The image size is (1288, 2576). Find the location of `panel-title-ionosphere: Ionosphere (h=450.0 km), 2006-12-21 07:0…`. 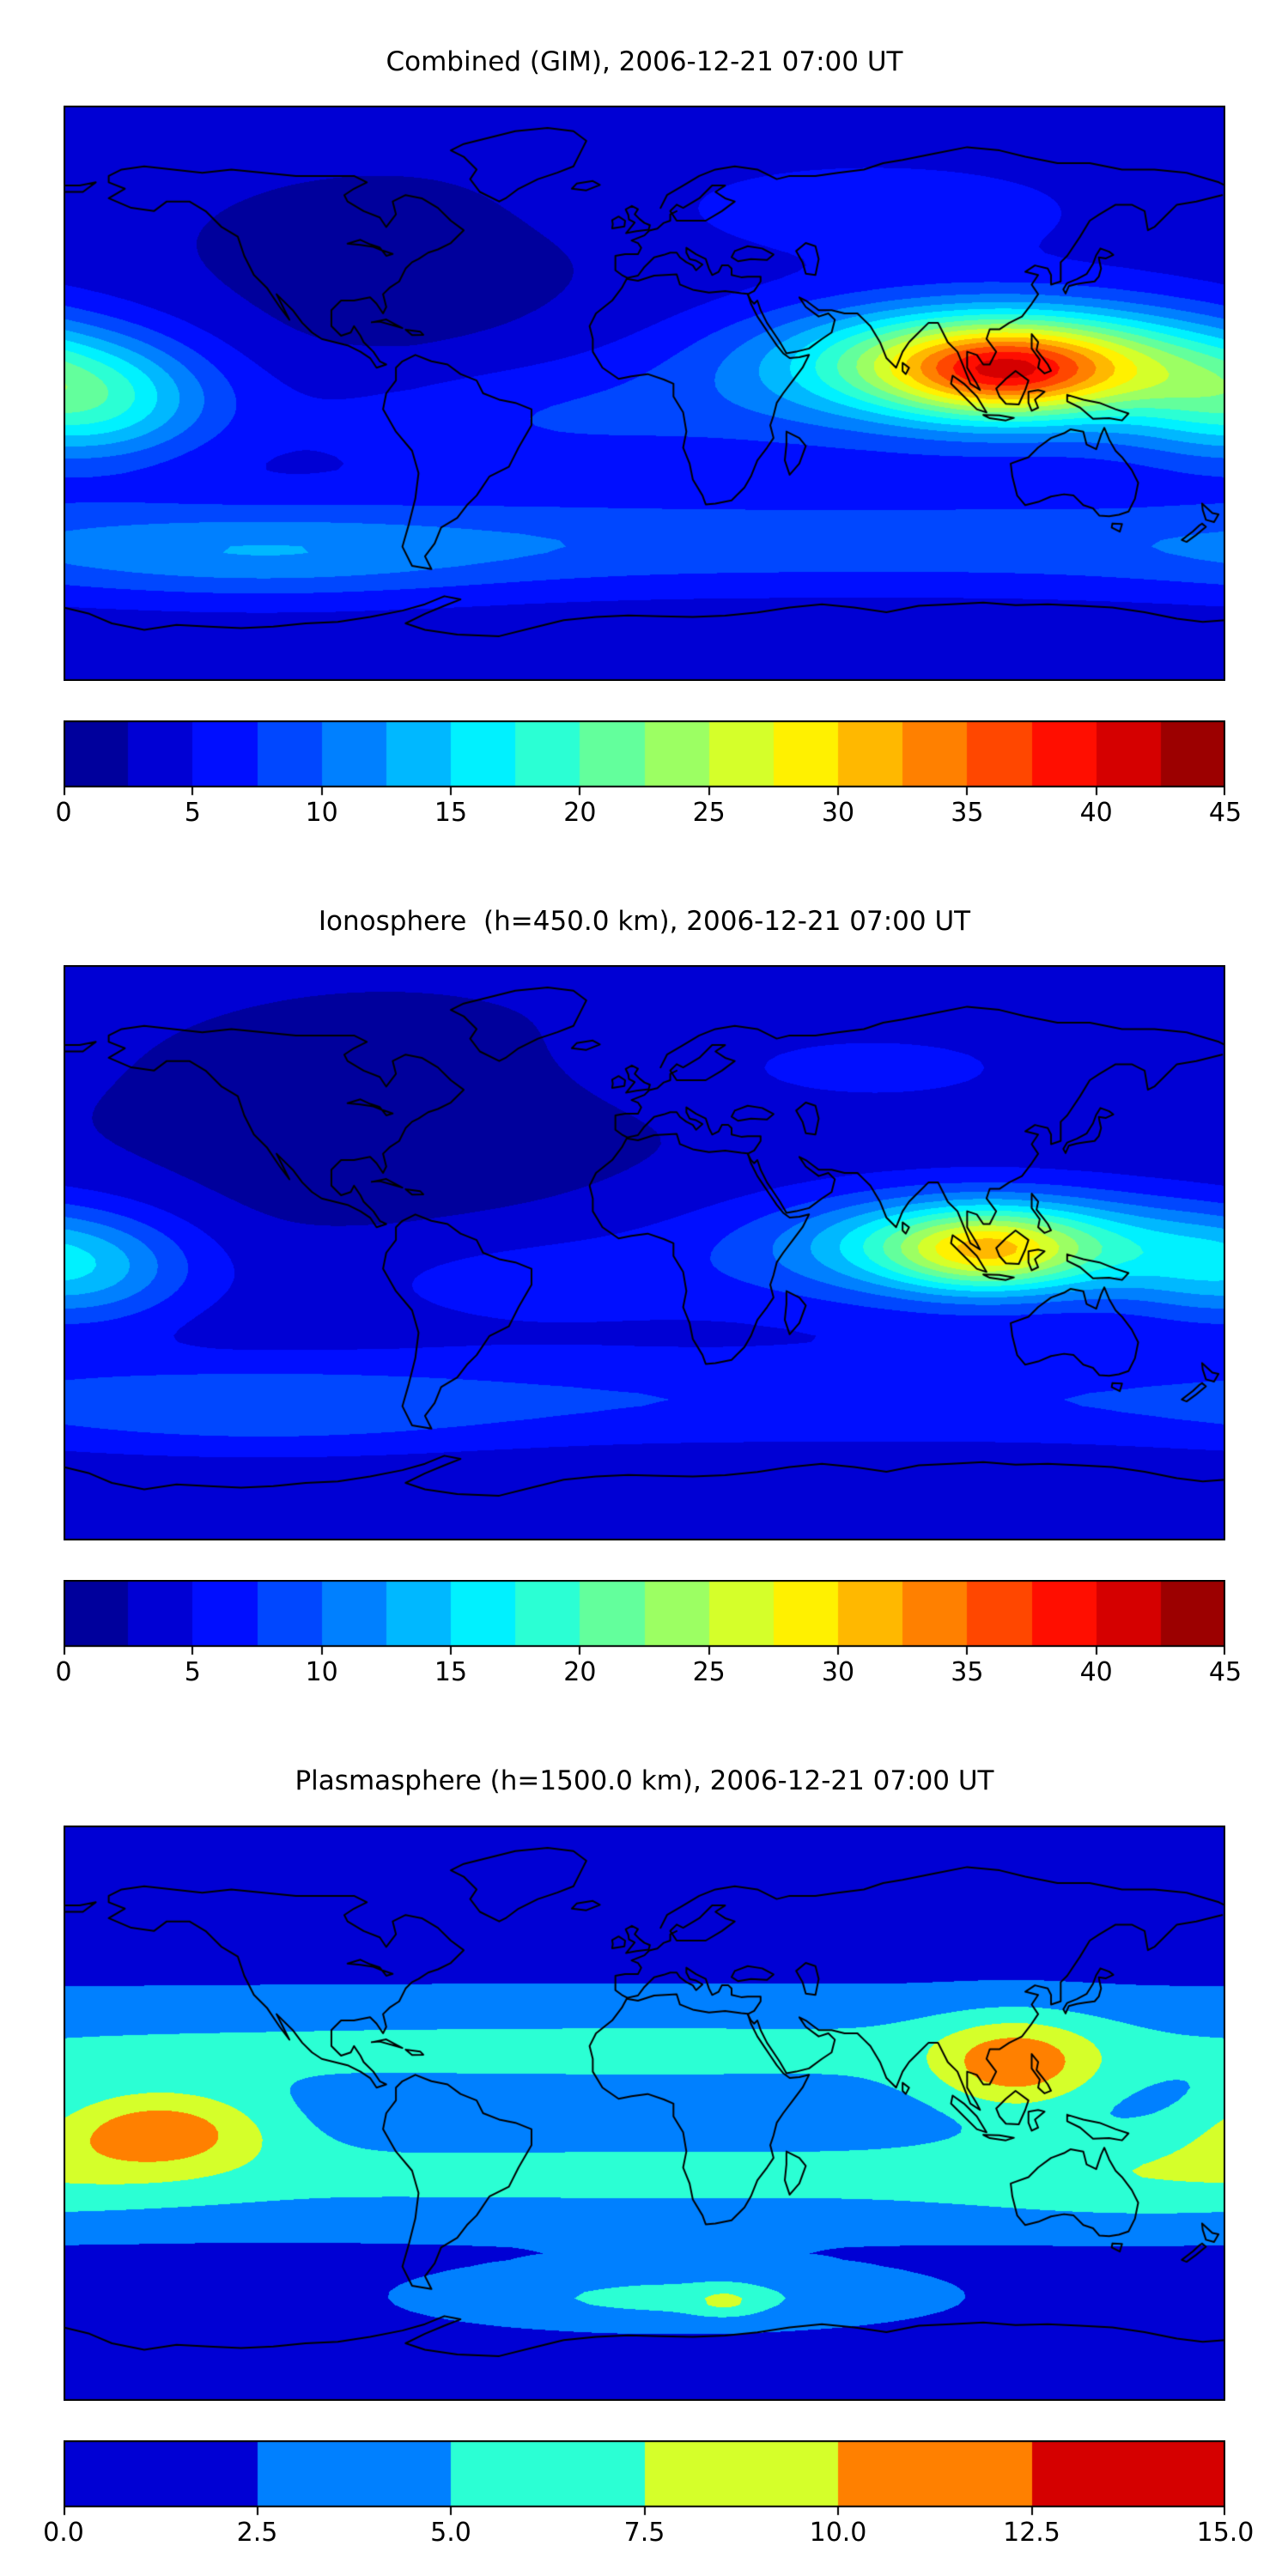

panel-title-ionosphere: Ionosphere (h=450.0 km), 2006-12-21 07:0… is located at coordinates (644, 922).